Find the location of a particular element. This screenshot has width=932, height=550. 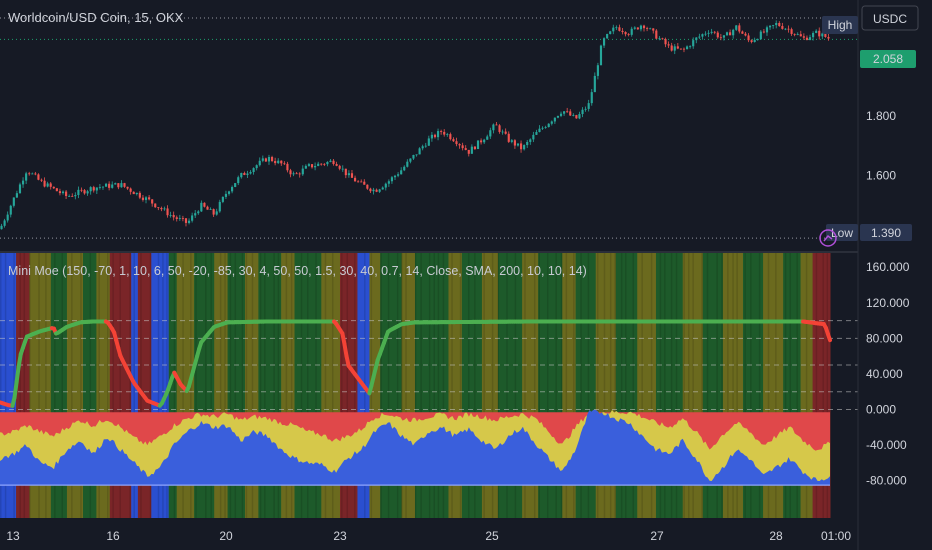

alert-icon is located at coordinates (828, 238).